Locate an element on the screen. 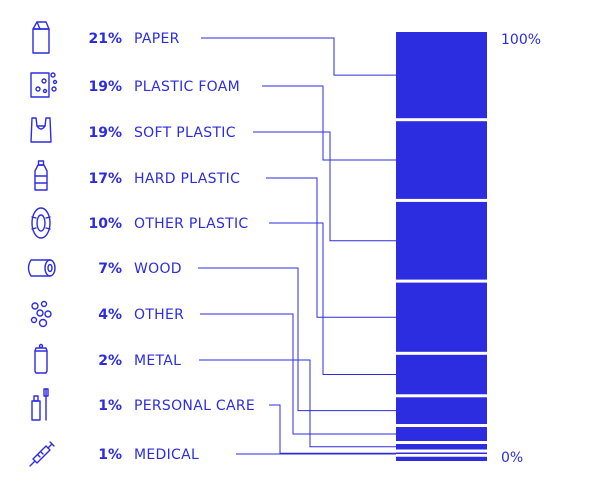 Image resolution: width=590 pixels, height=491 pixels. bar-segment-plastic-foam is located at coordinates (441, 160).